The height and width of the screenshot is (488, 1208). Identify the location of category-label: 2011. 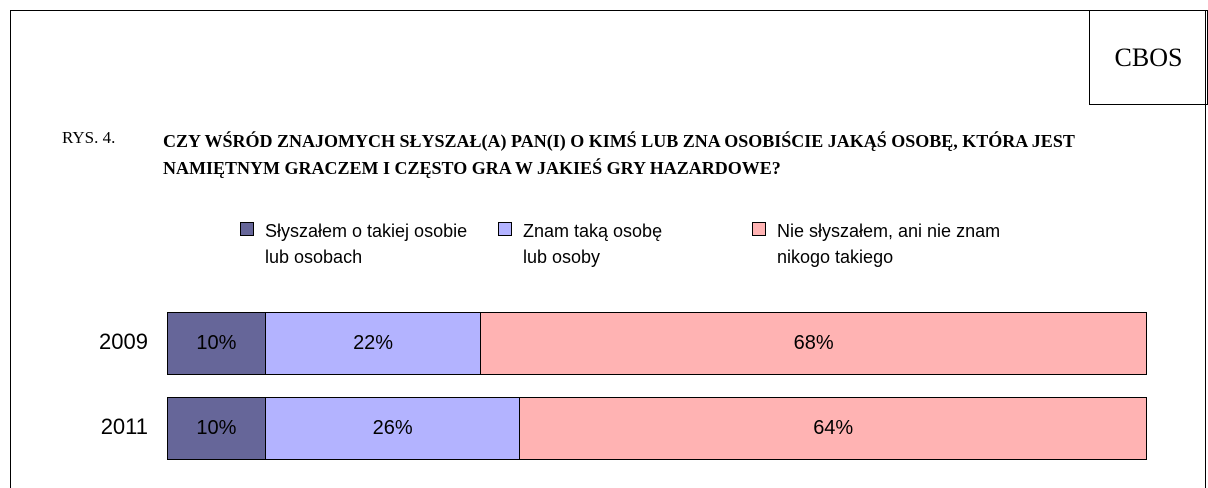
(124, 426).